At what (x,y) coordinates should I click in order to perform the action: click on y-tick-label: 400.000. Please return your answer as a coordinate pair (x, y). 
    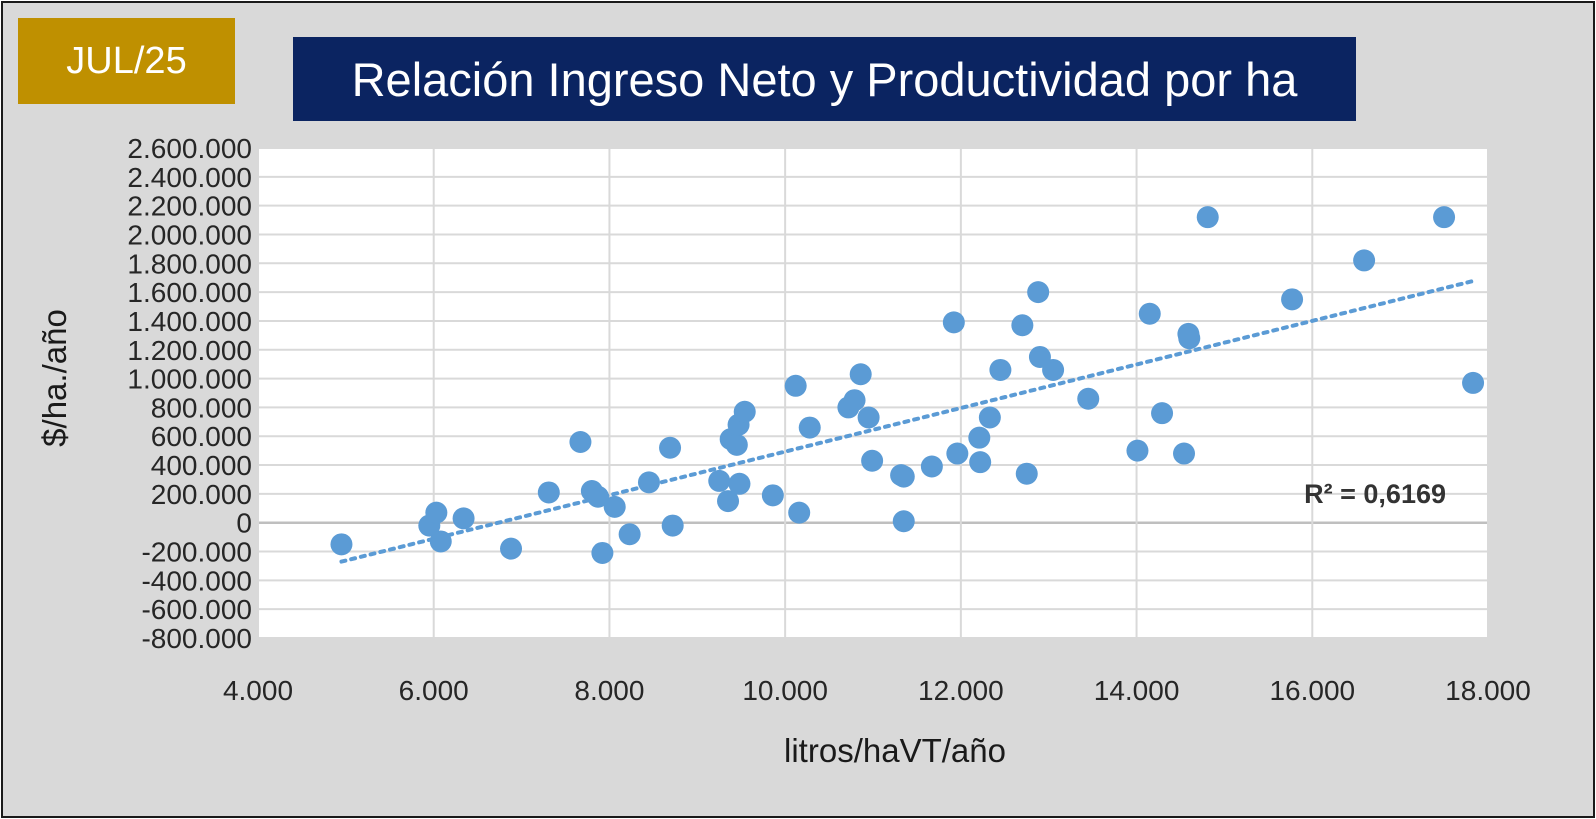
    Looking at the image, I should click on (201, 465).